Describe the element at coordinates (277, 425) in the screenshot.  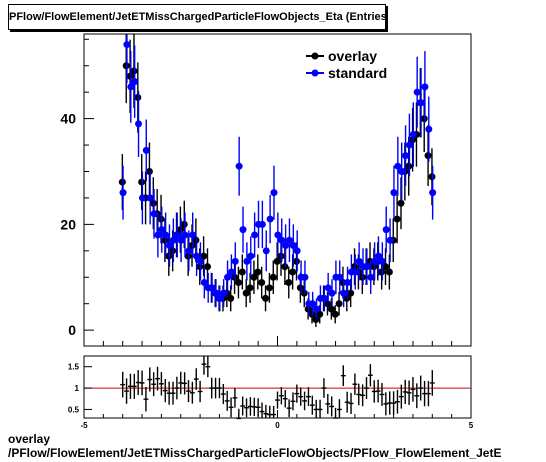
I see `ratio-x-tick-label: 0` at that location.